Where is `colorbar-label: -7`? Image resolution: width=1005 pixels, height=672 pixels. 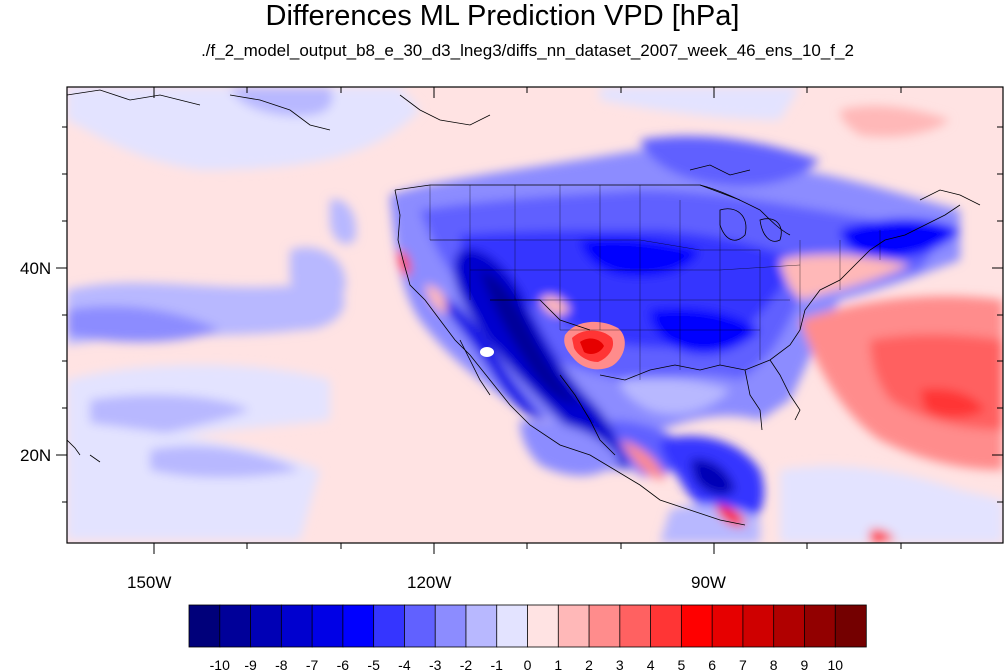 colorbar-label: -7 is located at coordinates (312, 664).